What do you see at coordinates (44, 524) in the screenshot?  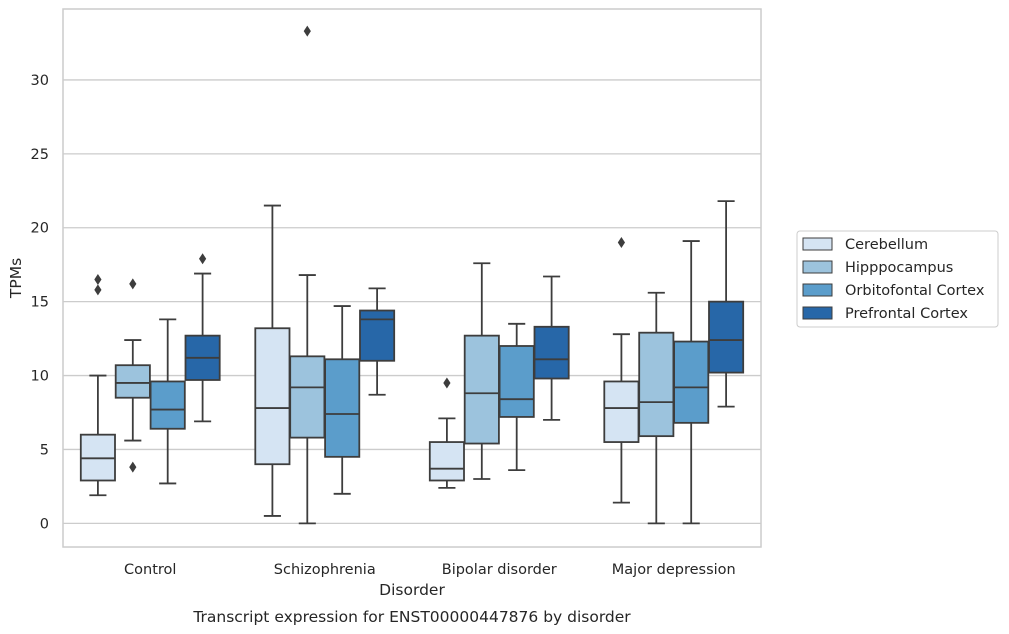 I see `y-tick-label: 0` at bounding box center [44, 524].